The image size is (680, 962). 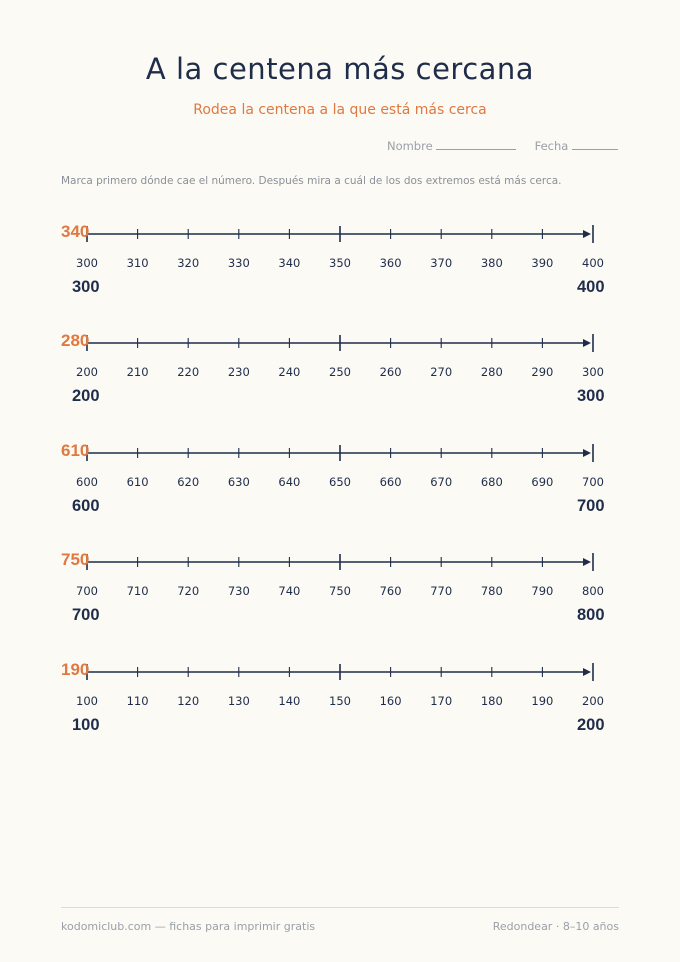 What do you see at coordinates (238, 591) in the screenshot?
I see `tick-label: 730` at bounding box center [238, 591].